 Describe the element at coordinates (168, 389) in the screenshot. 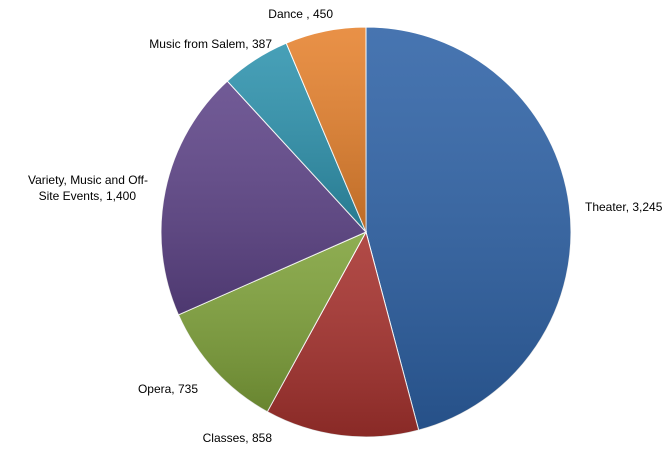

I see `slice-label-opera: Opera, 735` at that location.